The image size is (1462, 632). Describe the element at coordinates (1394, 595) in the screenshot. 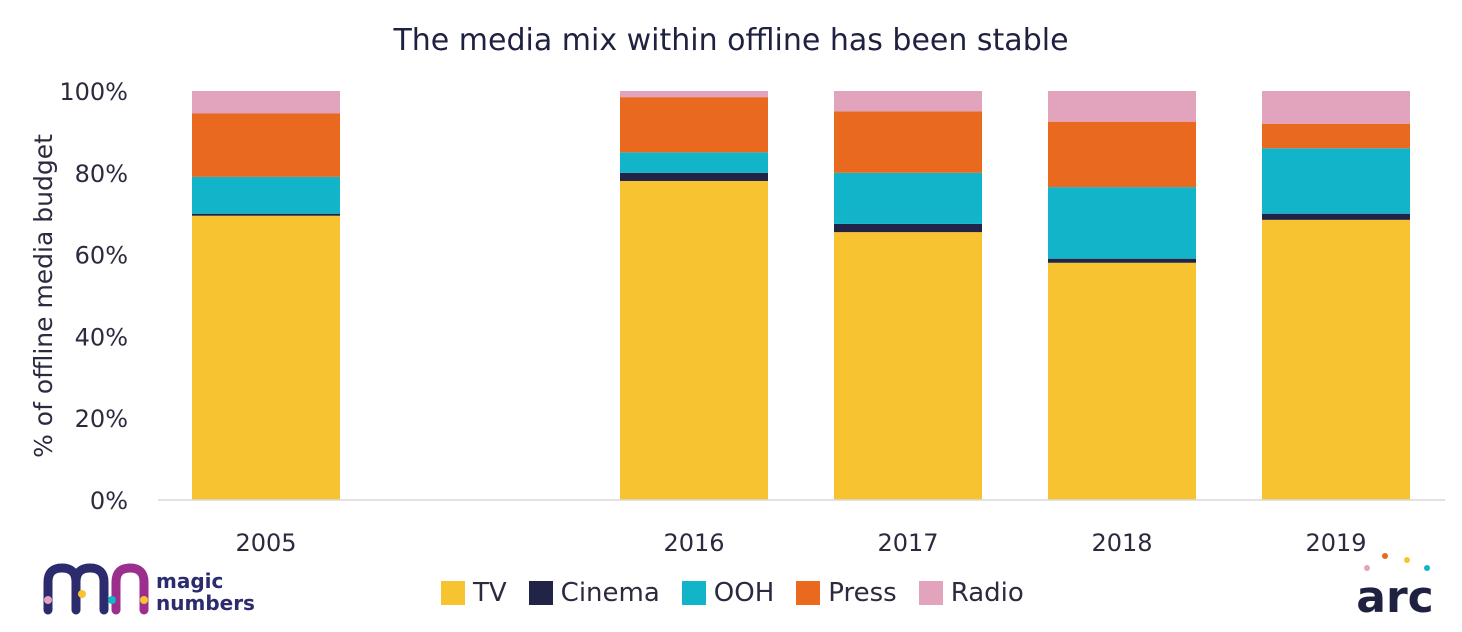

I see `arc-logo-text: arc` at that location.